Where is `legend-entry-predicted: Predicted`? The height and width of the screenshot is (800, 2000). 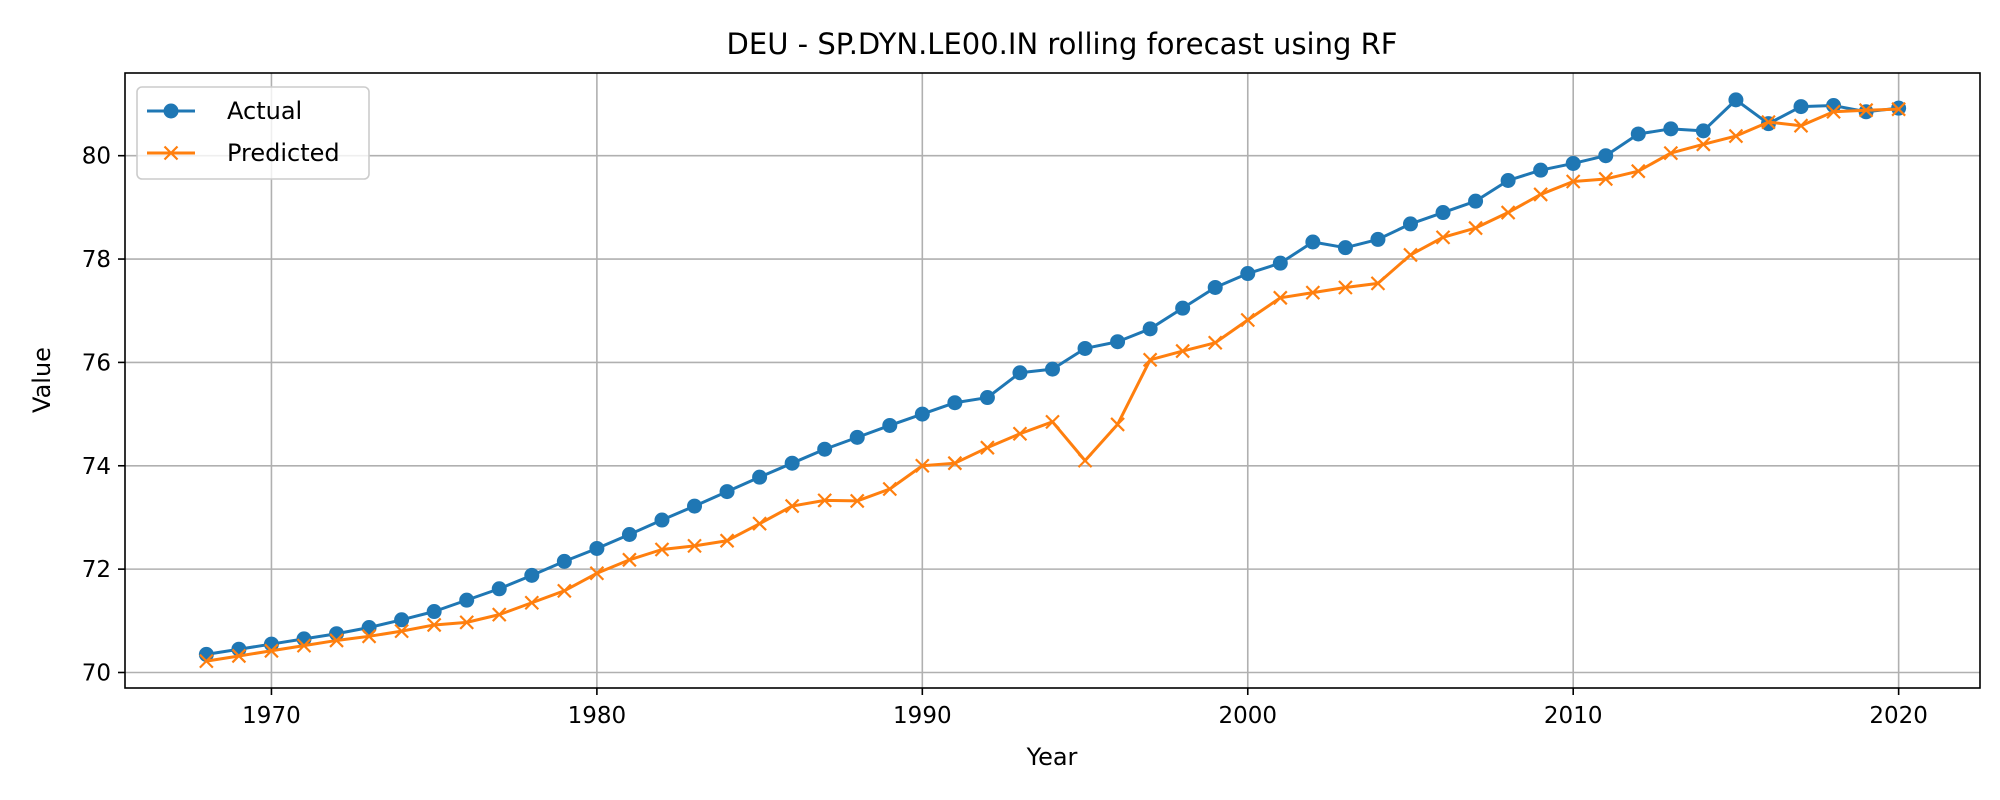
legend-entry-predicted: Predicted is located at coordinates (243, 153).